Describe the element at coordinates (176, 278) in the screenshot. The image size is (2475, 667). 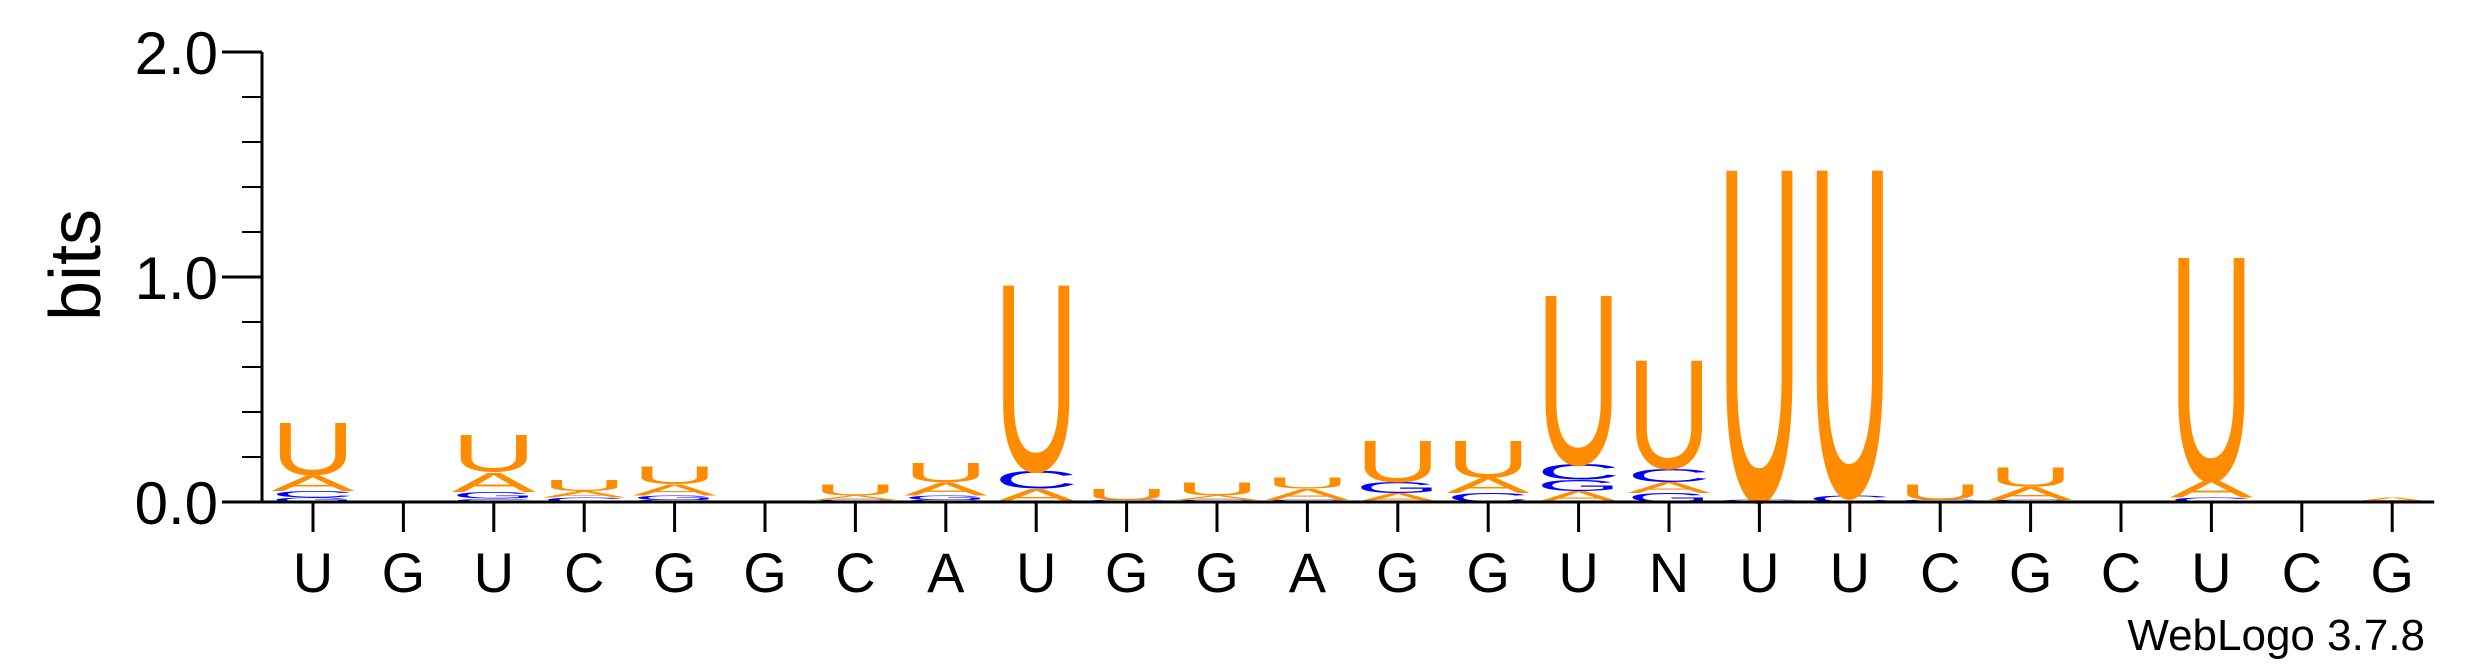
I see `y-tick-label: 1.0` at that location.